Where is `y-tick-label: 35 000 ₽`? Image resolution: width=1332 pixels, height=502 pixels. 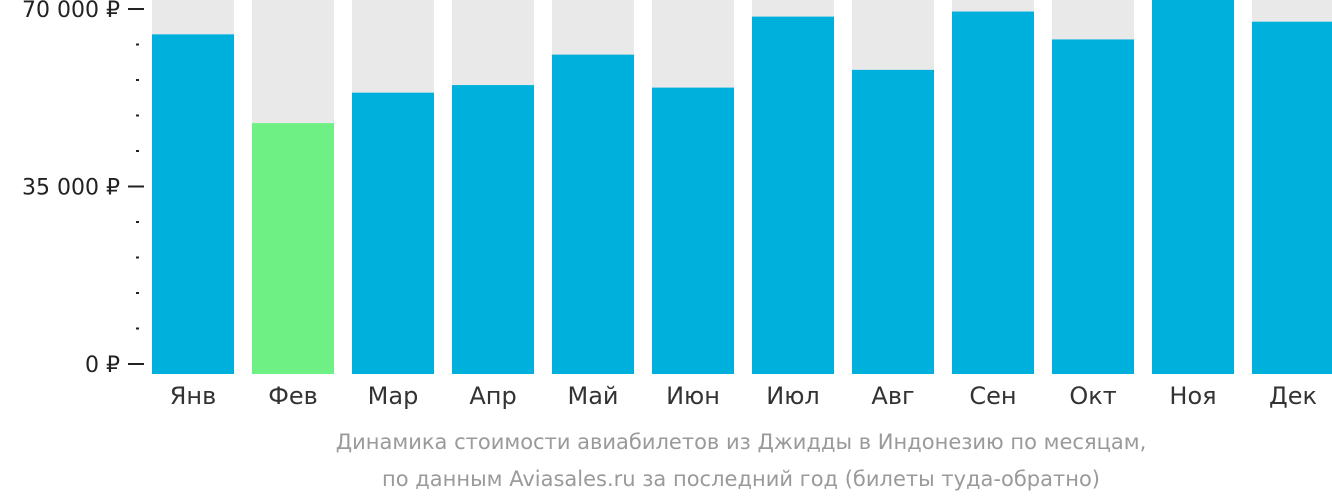 y-tick-label: 35 000 ₽ is located at coordinates (71, 188).